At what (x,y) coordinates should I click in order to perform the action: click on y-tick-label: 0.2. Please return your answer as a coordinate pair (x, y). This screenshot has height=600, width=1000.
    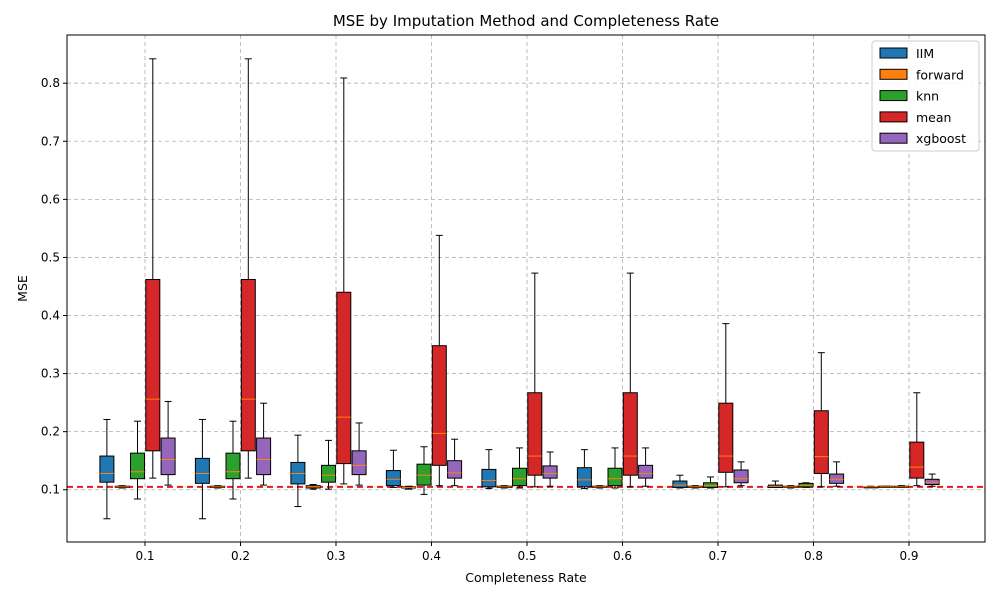
    Looking at the image, I should click on (50, 432).